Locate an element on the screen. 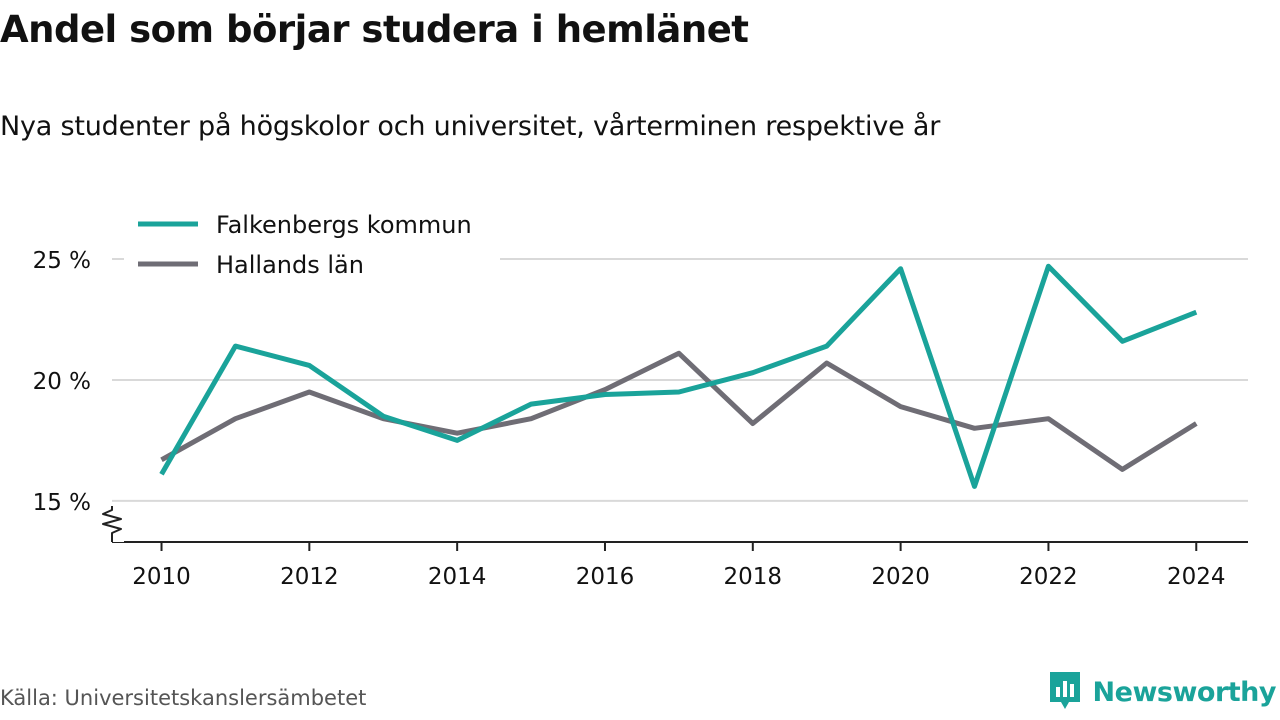 The image size is (1280, 720). x-tick-label: 2024 is located at coordinates (1196, 577).